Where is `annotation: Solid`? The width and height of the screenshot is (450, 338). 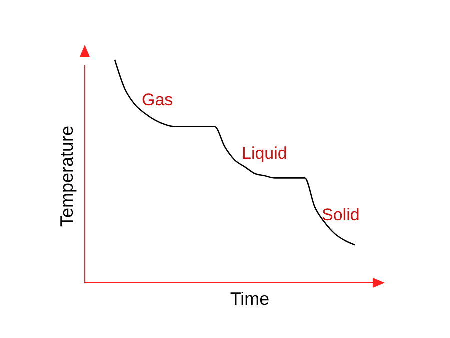 annotation: Solid is located at coordinates (341, 214).